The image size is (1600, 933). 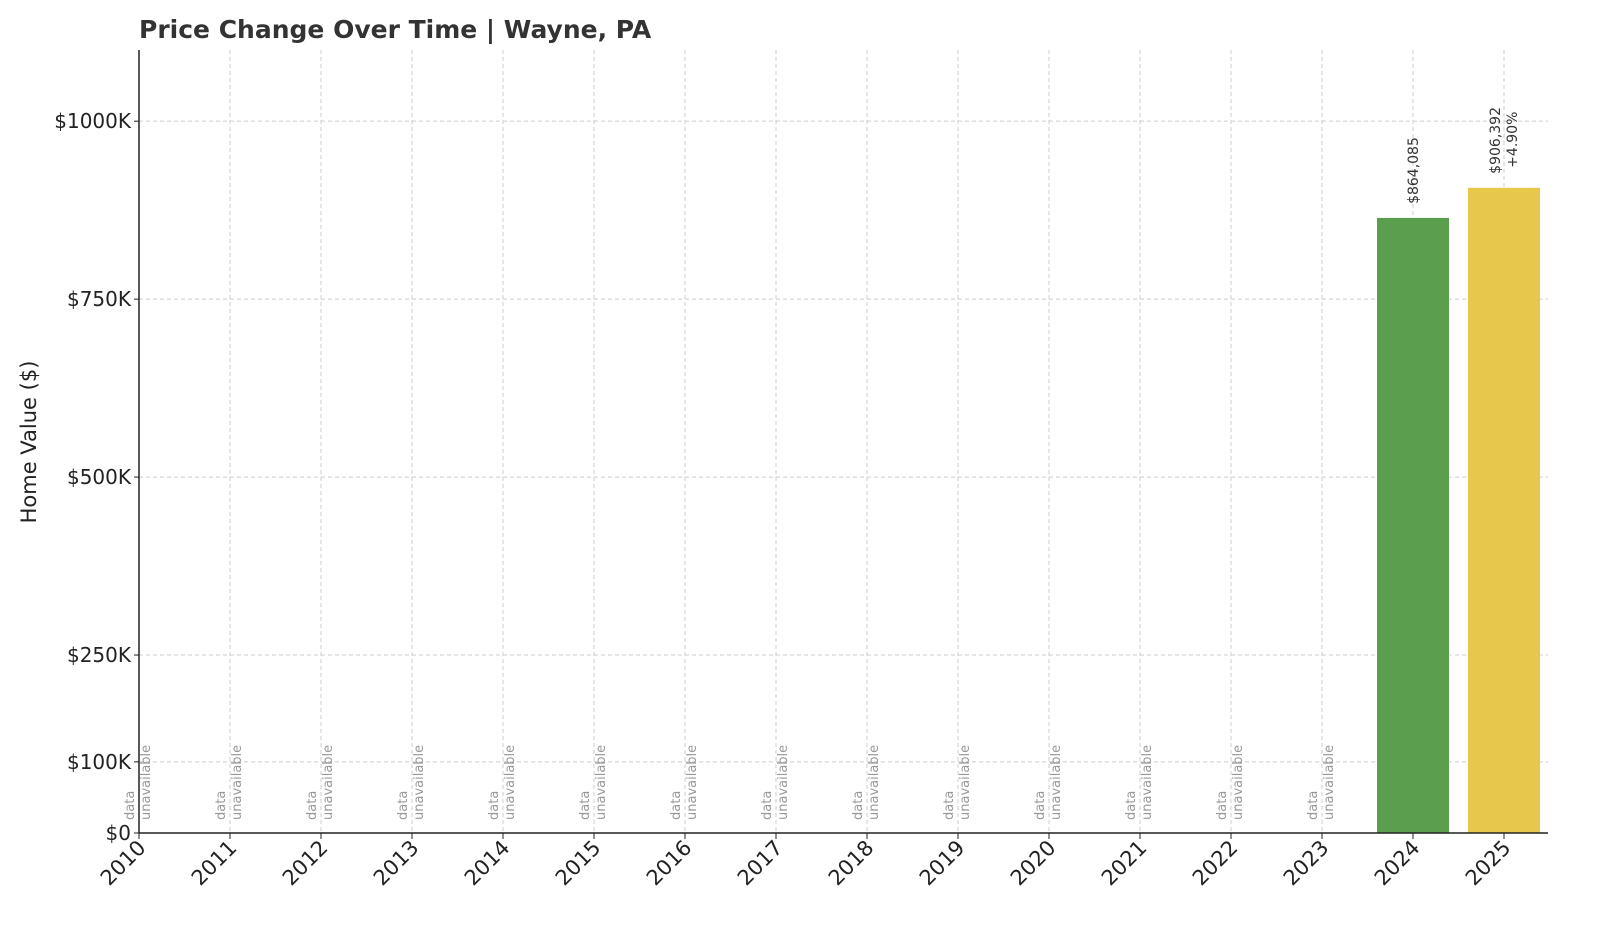 I want to click on x-tick-label: 2017, so click(x=760, y=863).